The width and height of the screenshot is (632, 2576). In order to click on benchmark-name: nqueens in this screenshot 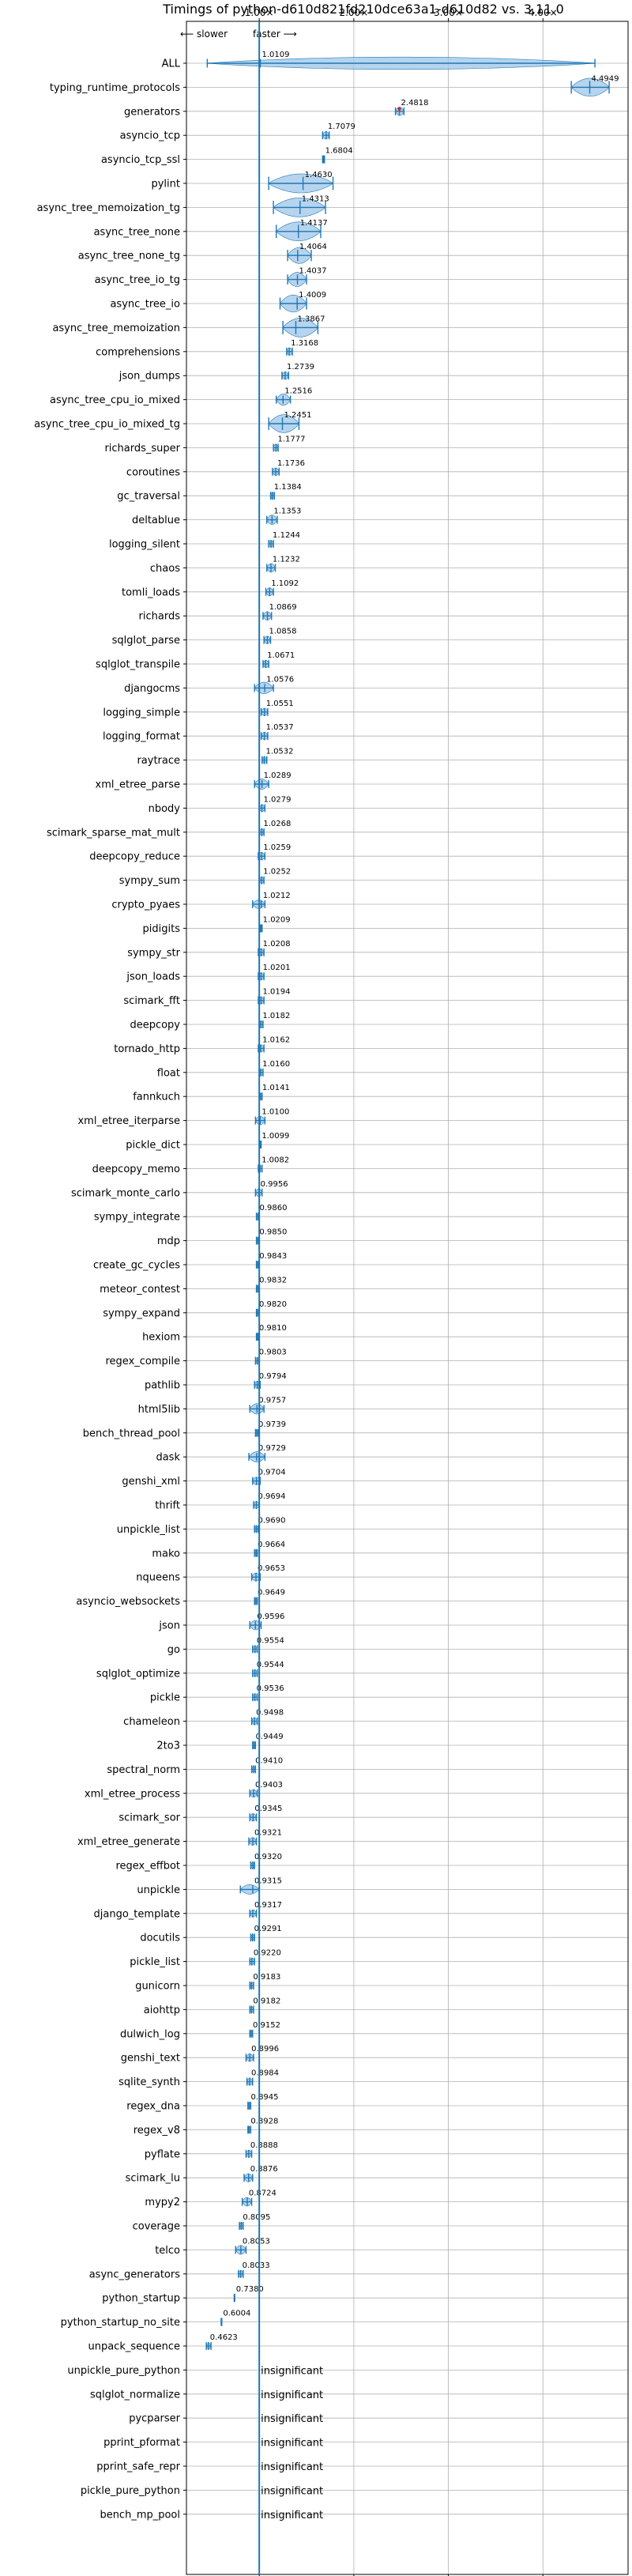, I will do `click(158, 1578)`.